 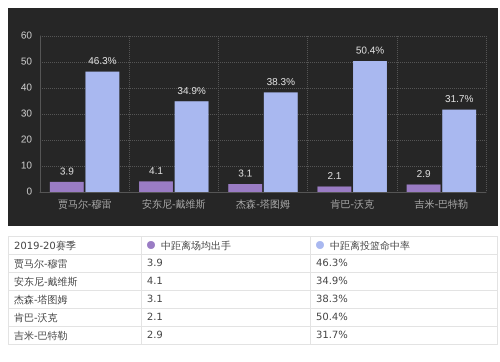 I want to click on y-tick-label: 30, so click(x=26, y=114).